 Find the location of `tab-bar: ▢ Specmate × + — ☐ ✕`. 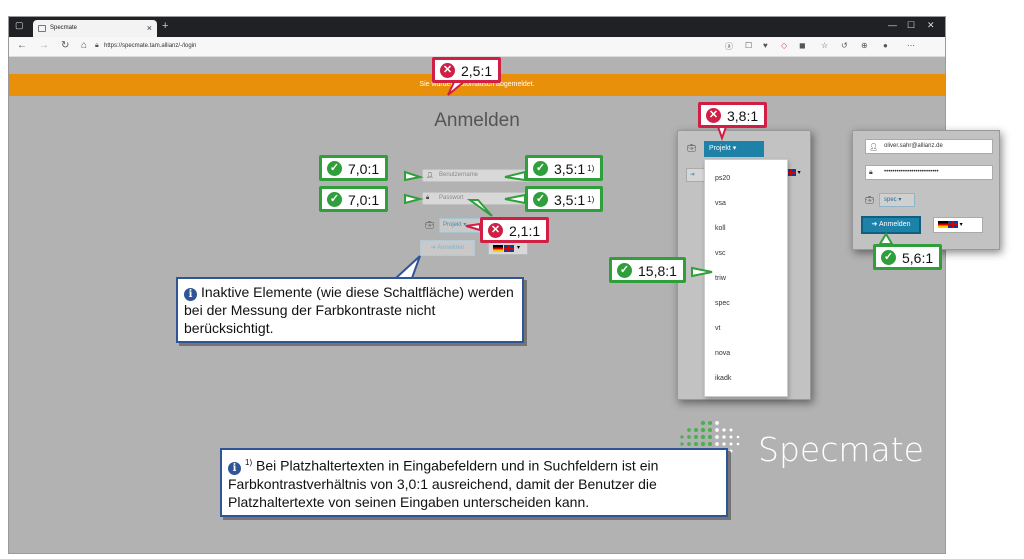

tab-bar: ▢ Specmate × + — ☐ ✕ is located at coordinates (477, 27).